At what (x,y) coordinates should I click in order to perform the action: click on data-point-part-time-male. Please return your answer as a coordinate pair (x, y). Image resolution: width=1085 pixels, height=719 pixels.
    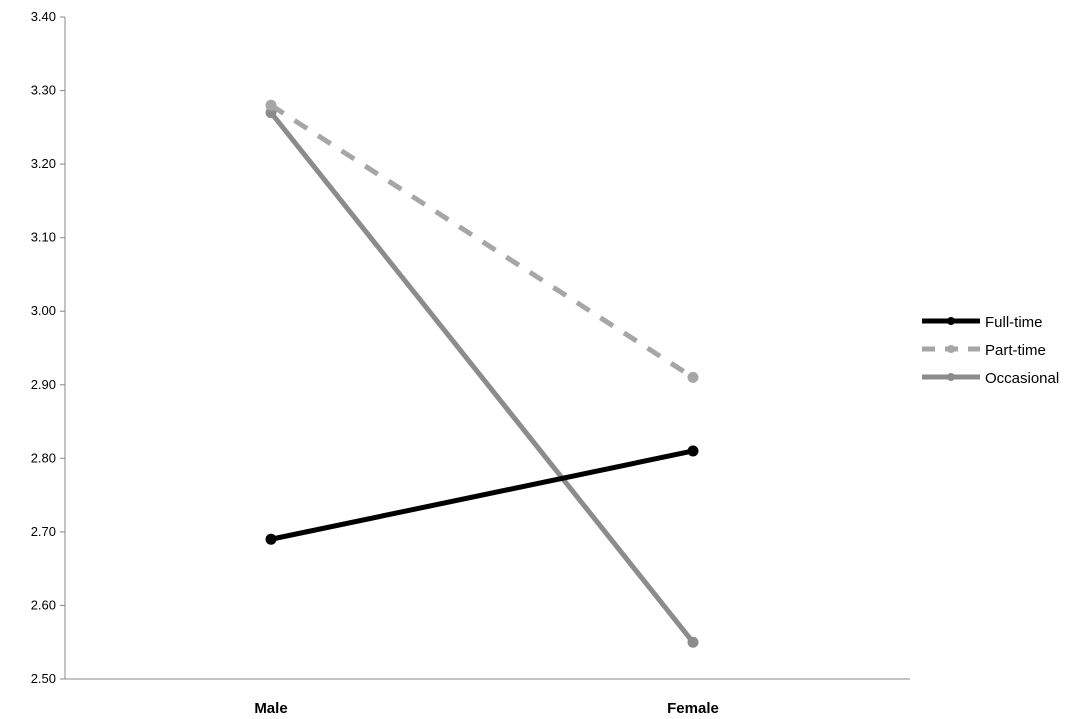
    Looking at the image, I should click on (271, 105).